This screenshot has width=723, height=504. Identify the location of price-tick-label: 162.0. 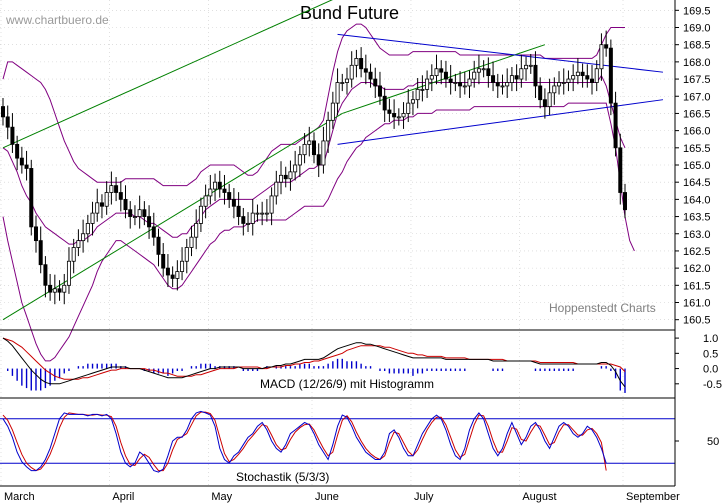
(697, 269).